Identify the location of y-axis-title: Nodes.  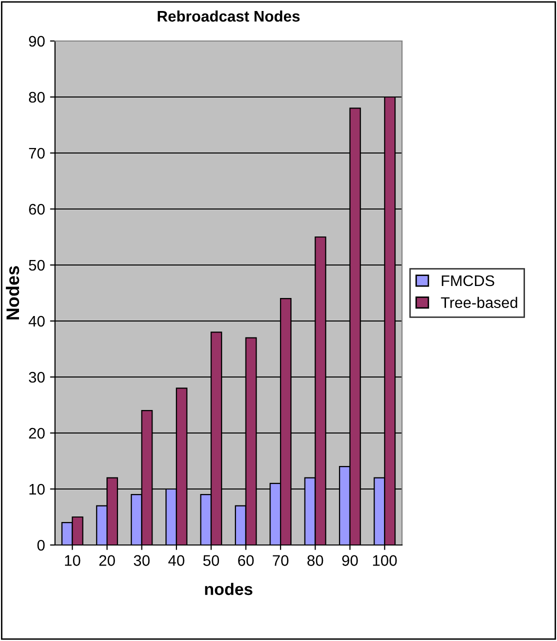
(13, 293).